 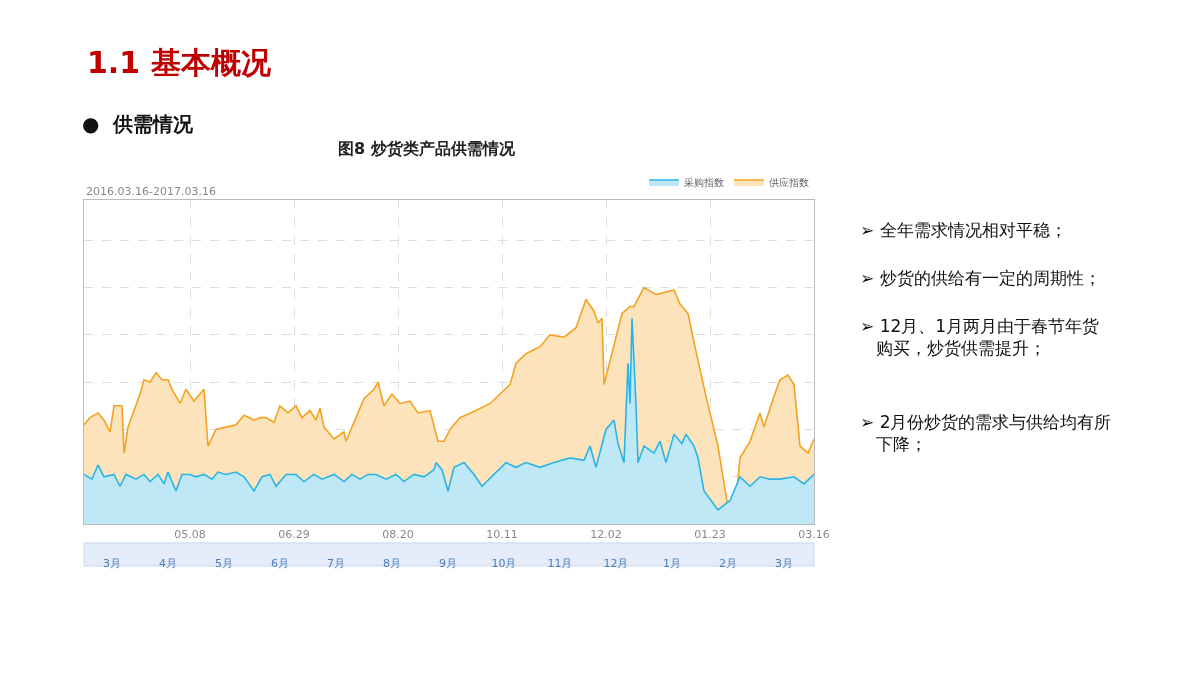 What do you see at coordinates (789, 182) in the screenshot?
I see `legend-label: 供应指数` at bounding box center [789, 182].